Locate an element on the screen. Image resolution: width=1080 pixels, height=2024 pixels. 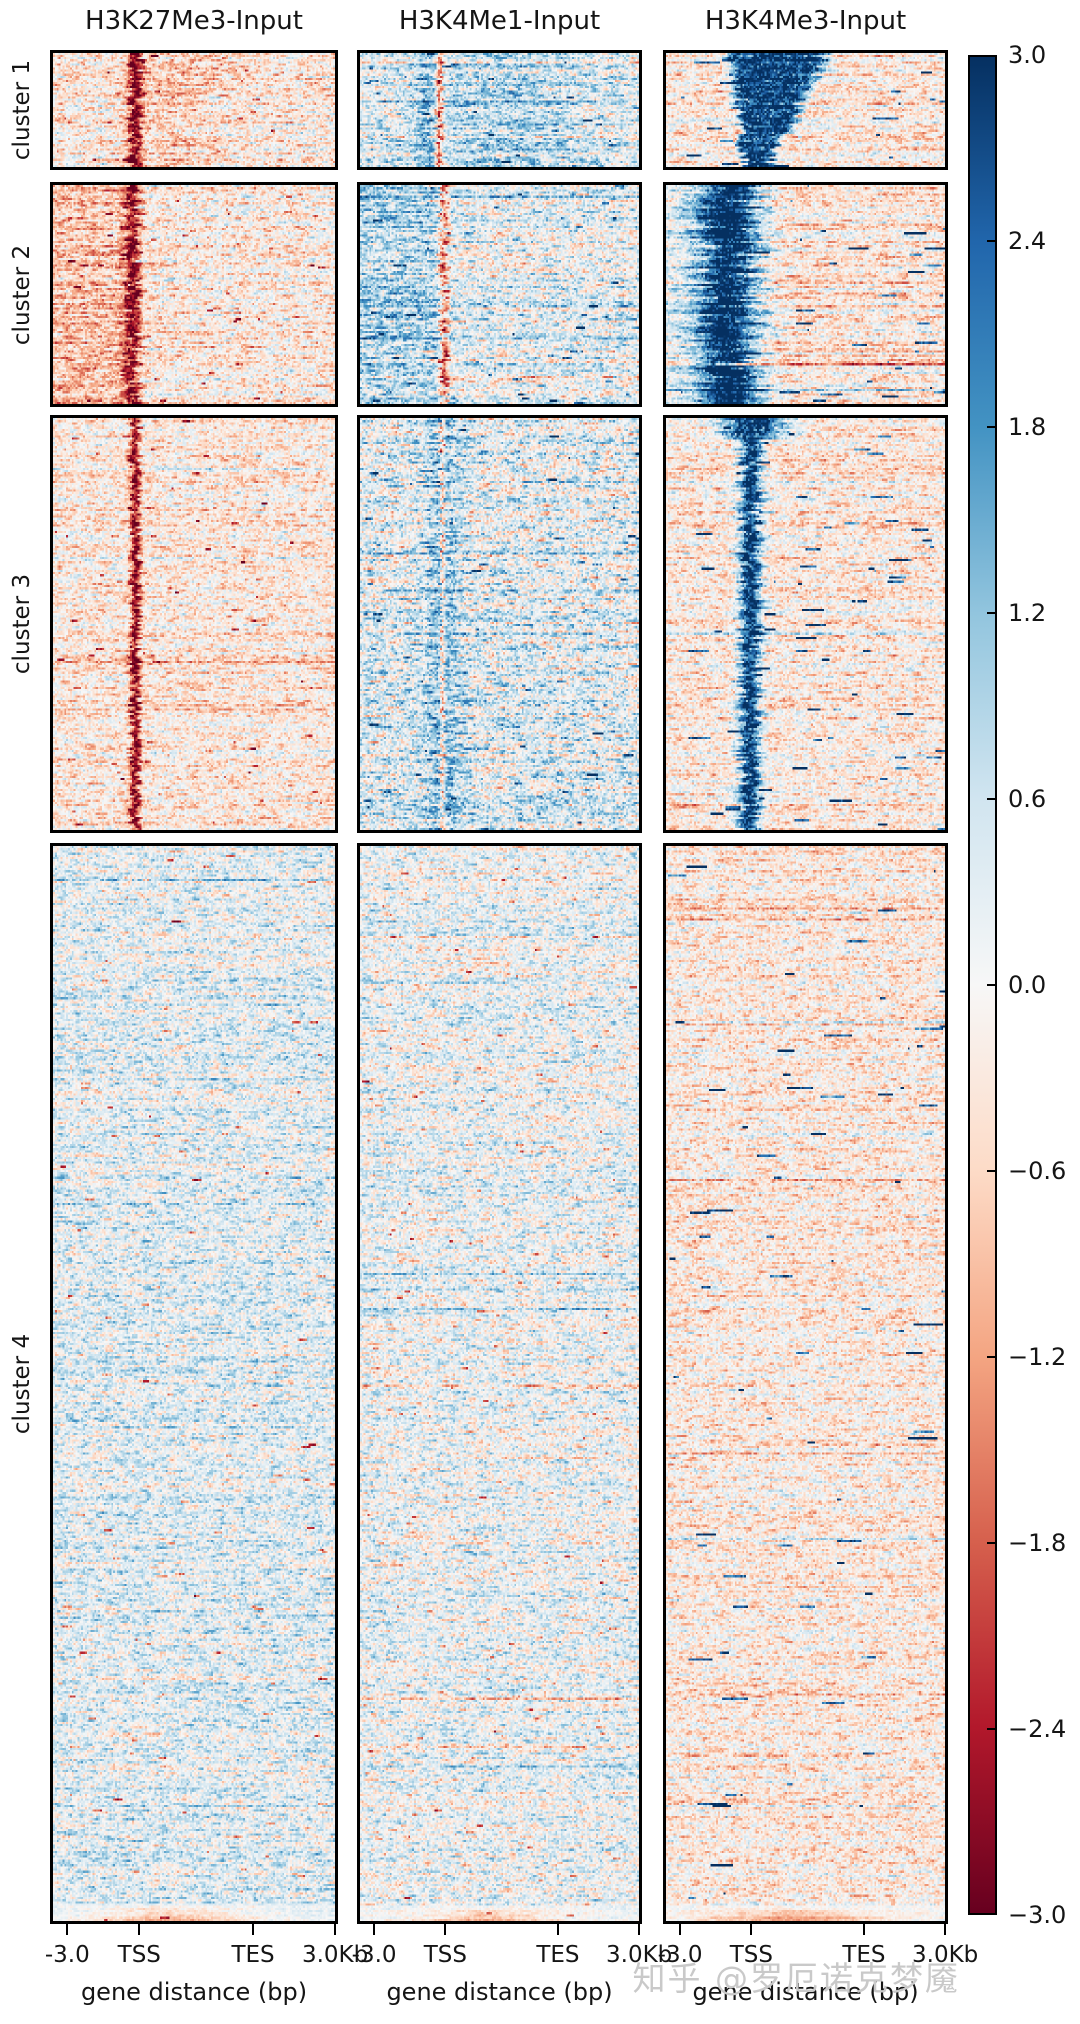
heatmap-panel-cluster4-sample2 is located at coordinates (499, 1383).